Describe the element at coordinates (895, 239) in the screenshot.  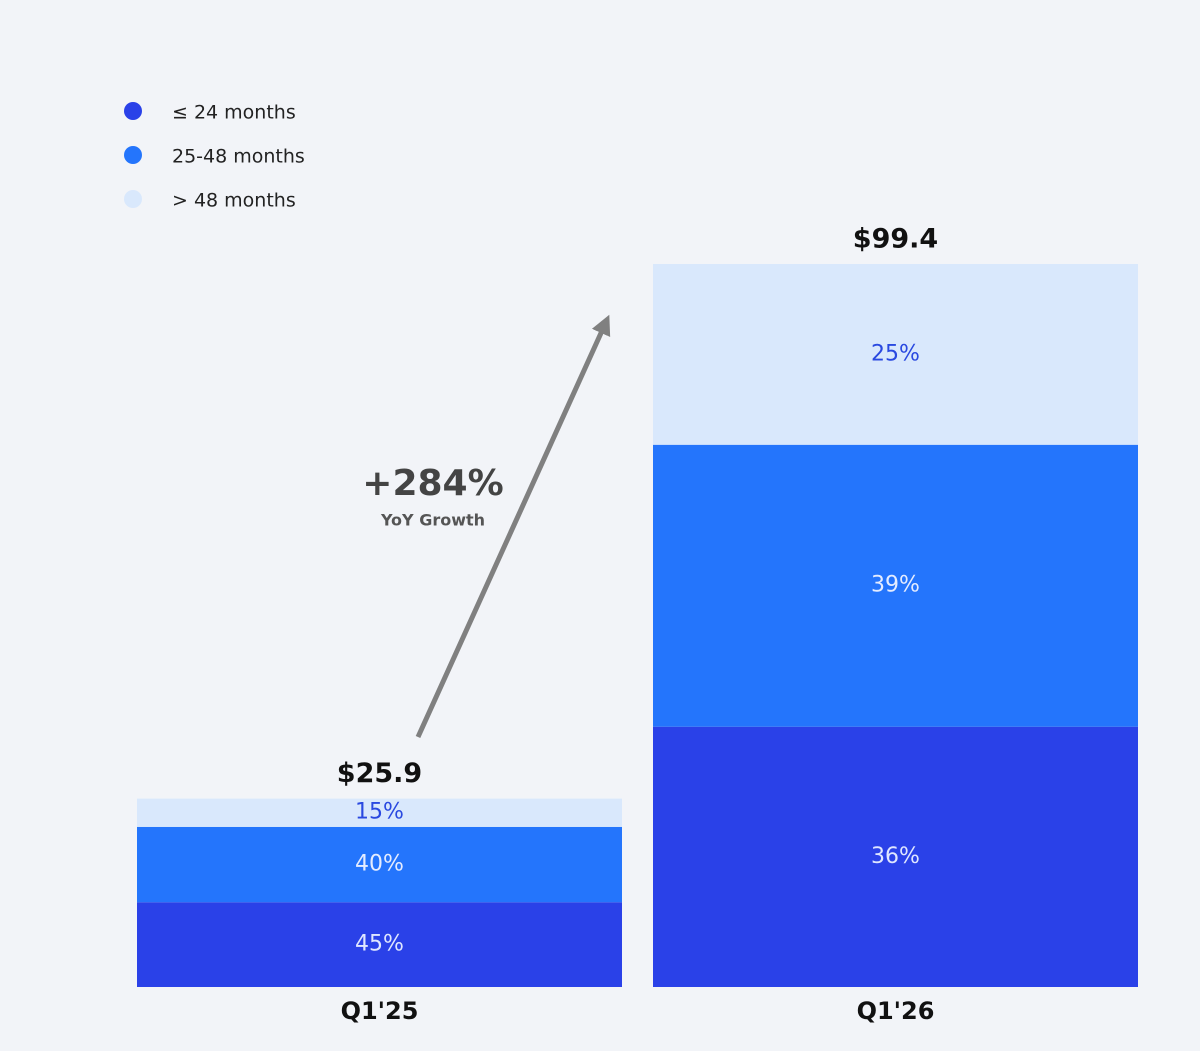
I see `total-label: $99.4` at that location.